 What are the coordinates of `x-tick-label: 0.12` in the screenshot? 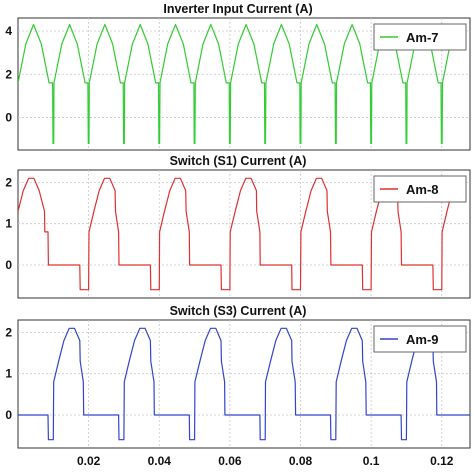 It's located at (442, 461).